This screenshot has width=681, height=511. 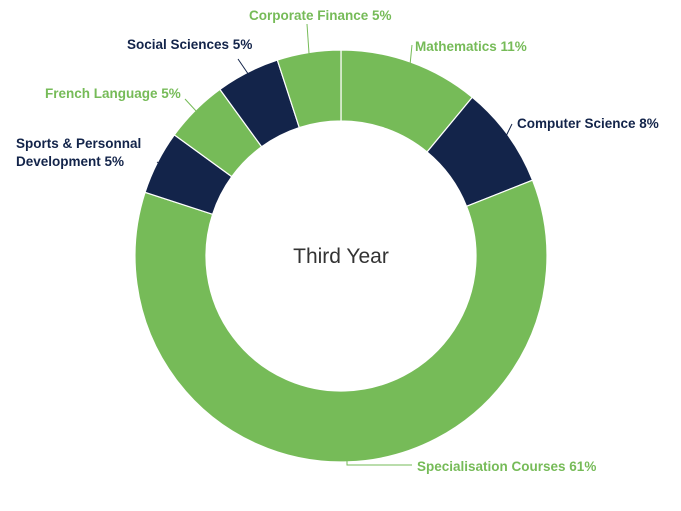 What do you see at coordinates (411, 54) in the screenshot?
I see `leader-line-mathematics` at bounding box center [411, 54].